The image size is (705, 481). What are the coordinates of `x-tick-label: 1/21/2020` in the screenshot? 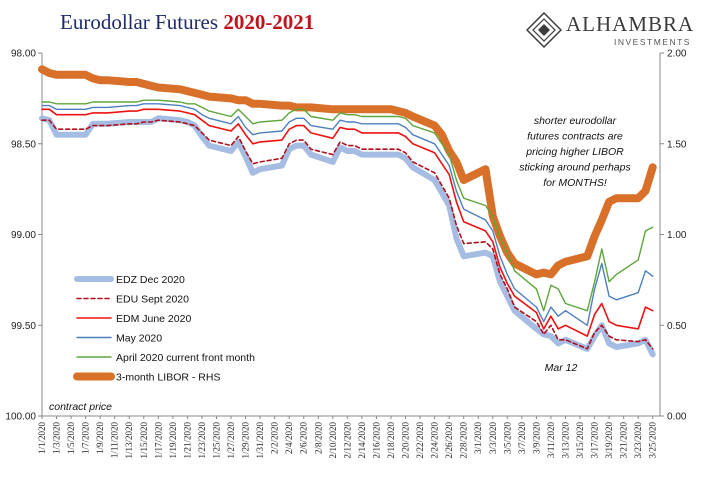 It's located at (187, 440).